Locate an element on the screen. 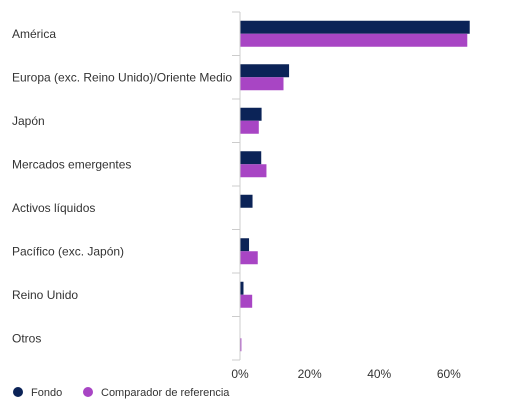  comparador-legend-label: Comparador de referencia is located at coordinates (165, 393).